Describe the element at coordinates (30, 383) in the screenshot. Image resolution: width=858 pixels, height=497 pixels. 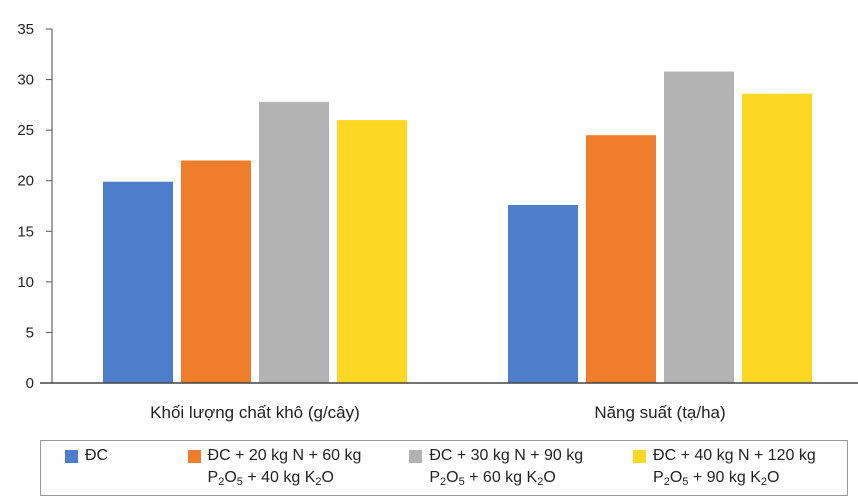
I see `y-tick-label: 0` at that location.